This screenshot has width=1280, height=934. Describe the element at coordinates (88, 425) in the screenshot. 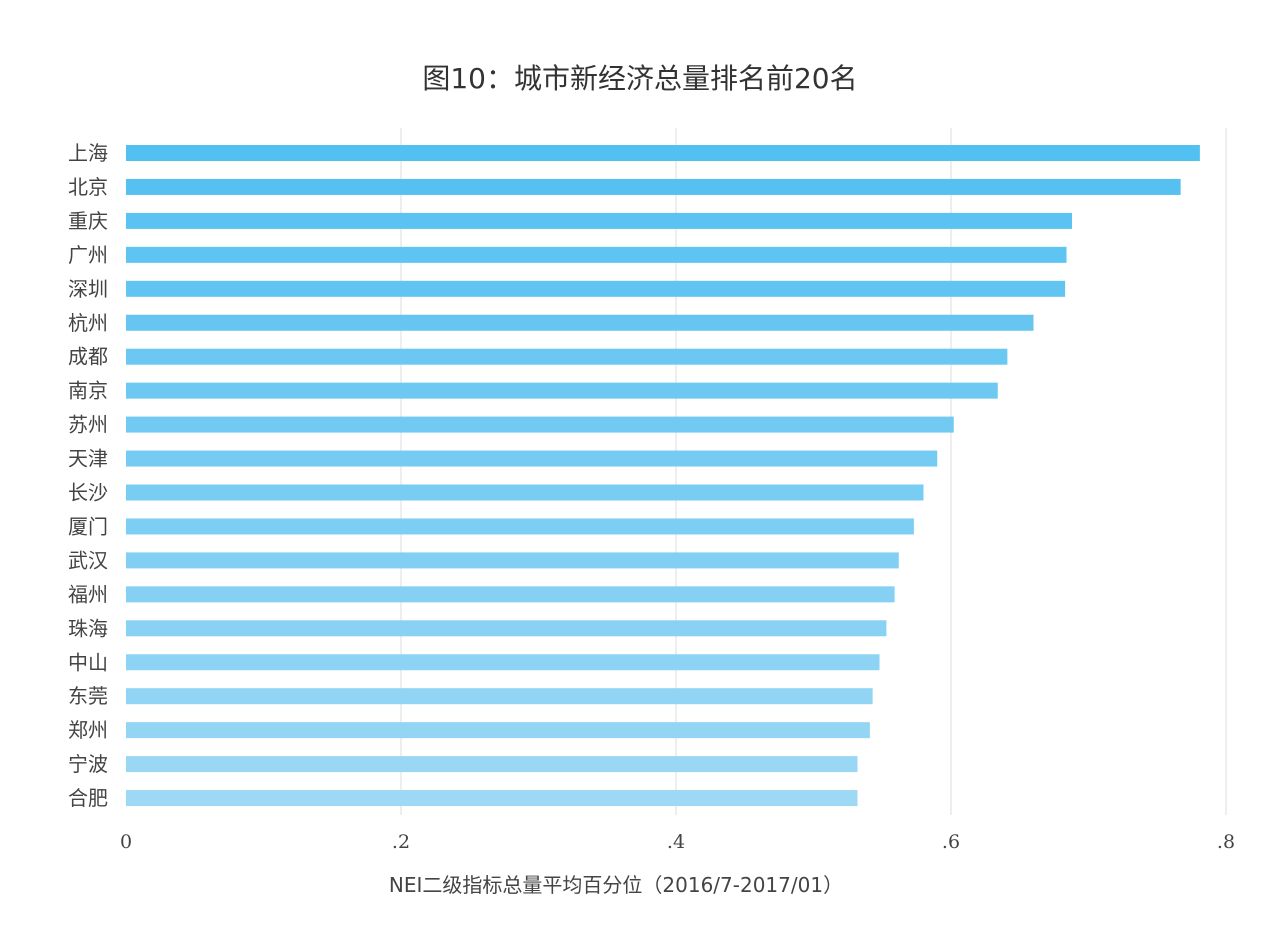

I see `category-label: 苏州` at that location.